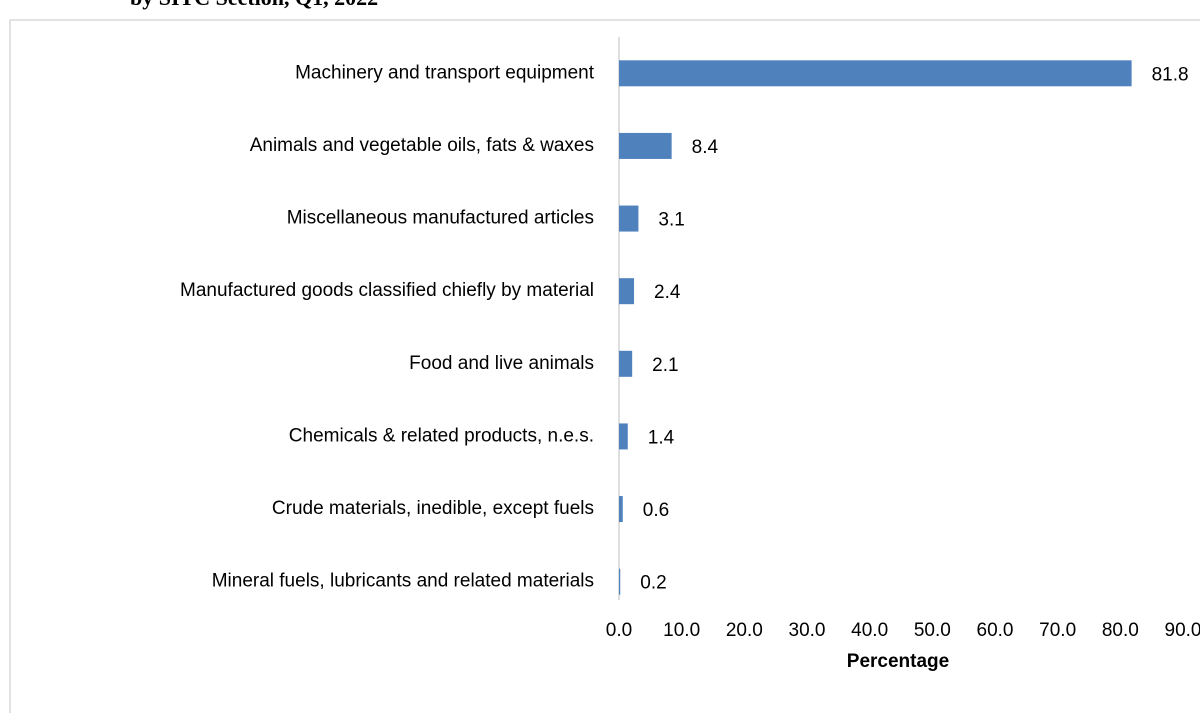 This screenshot has width=1200, height=713. Describe the element at coordinates (995, 630) in the screenshot. I see `x-tick-label: 60.0` at that location.